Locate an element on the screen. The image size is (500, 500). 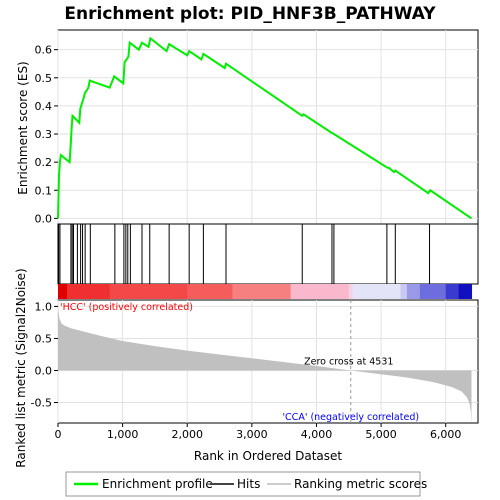
hits-panel is located at coordinates (268, 254).